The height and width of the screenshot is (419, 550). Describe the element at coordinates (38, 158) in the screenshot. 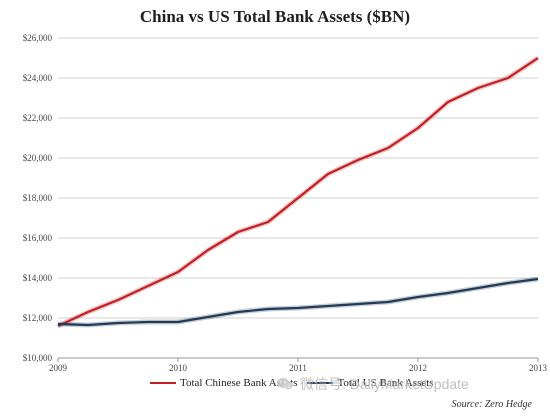

I see `y-tick-label: $20,000` at that location.